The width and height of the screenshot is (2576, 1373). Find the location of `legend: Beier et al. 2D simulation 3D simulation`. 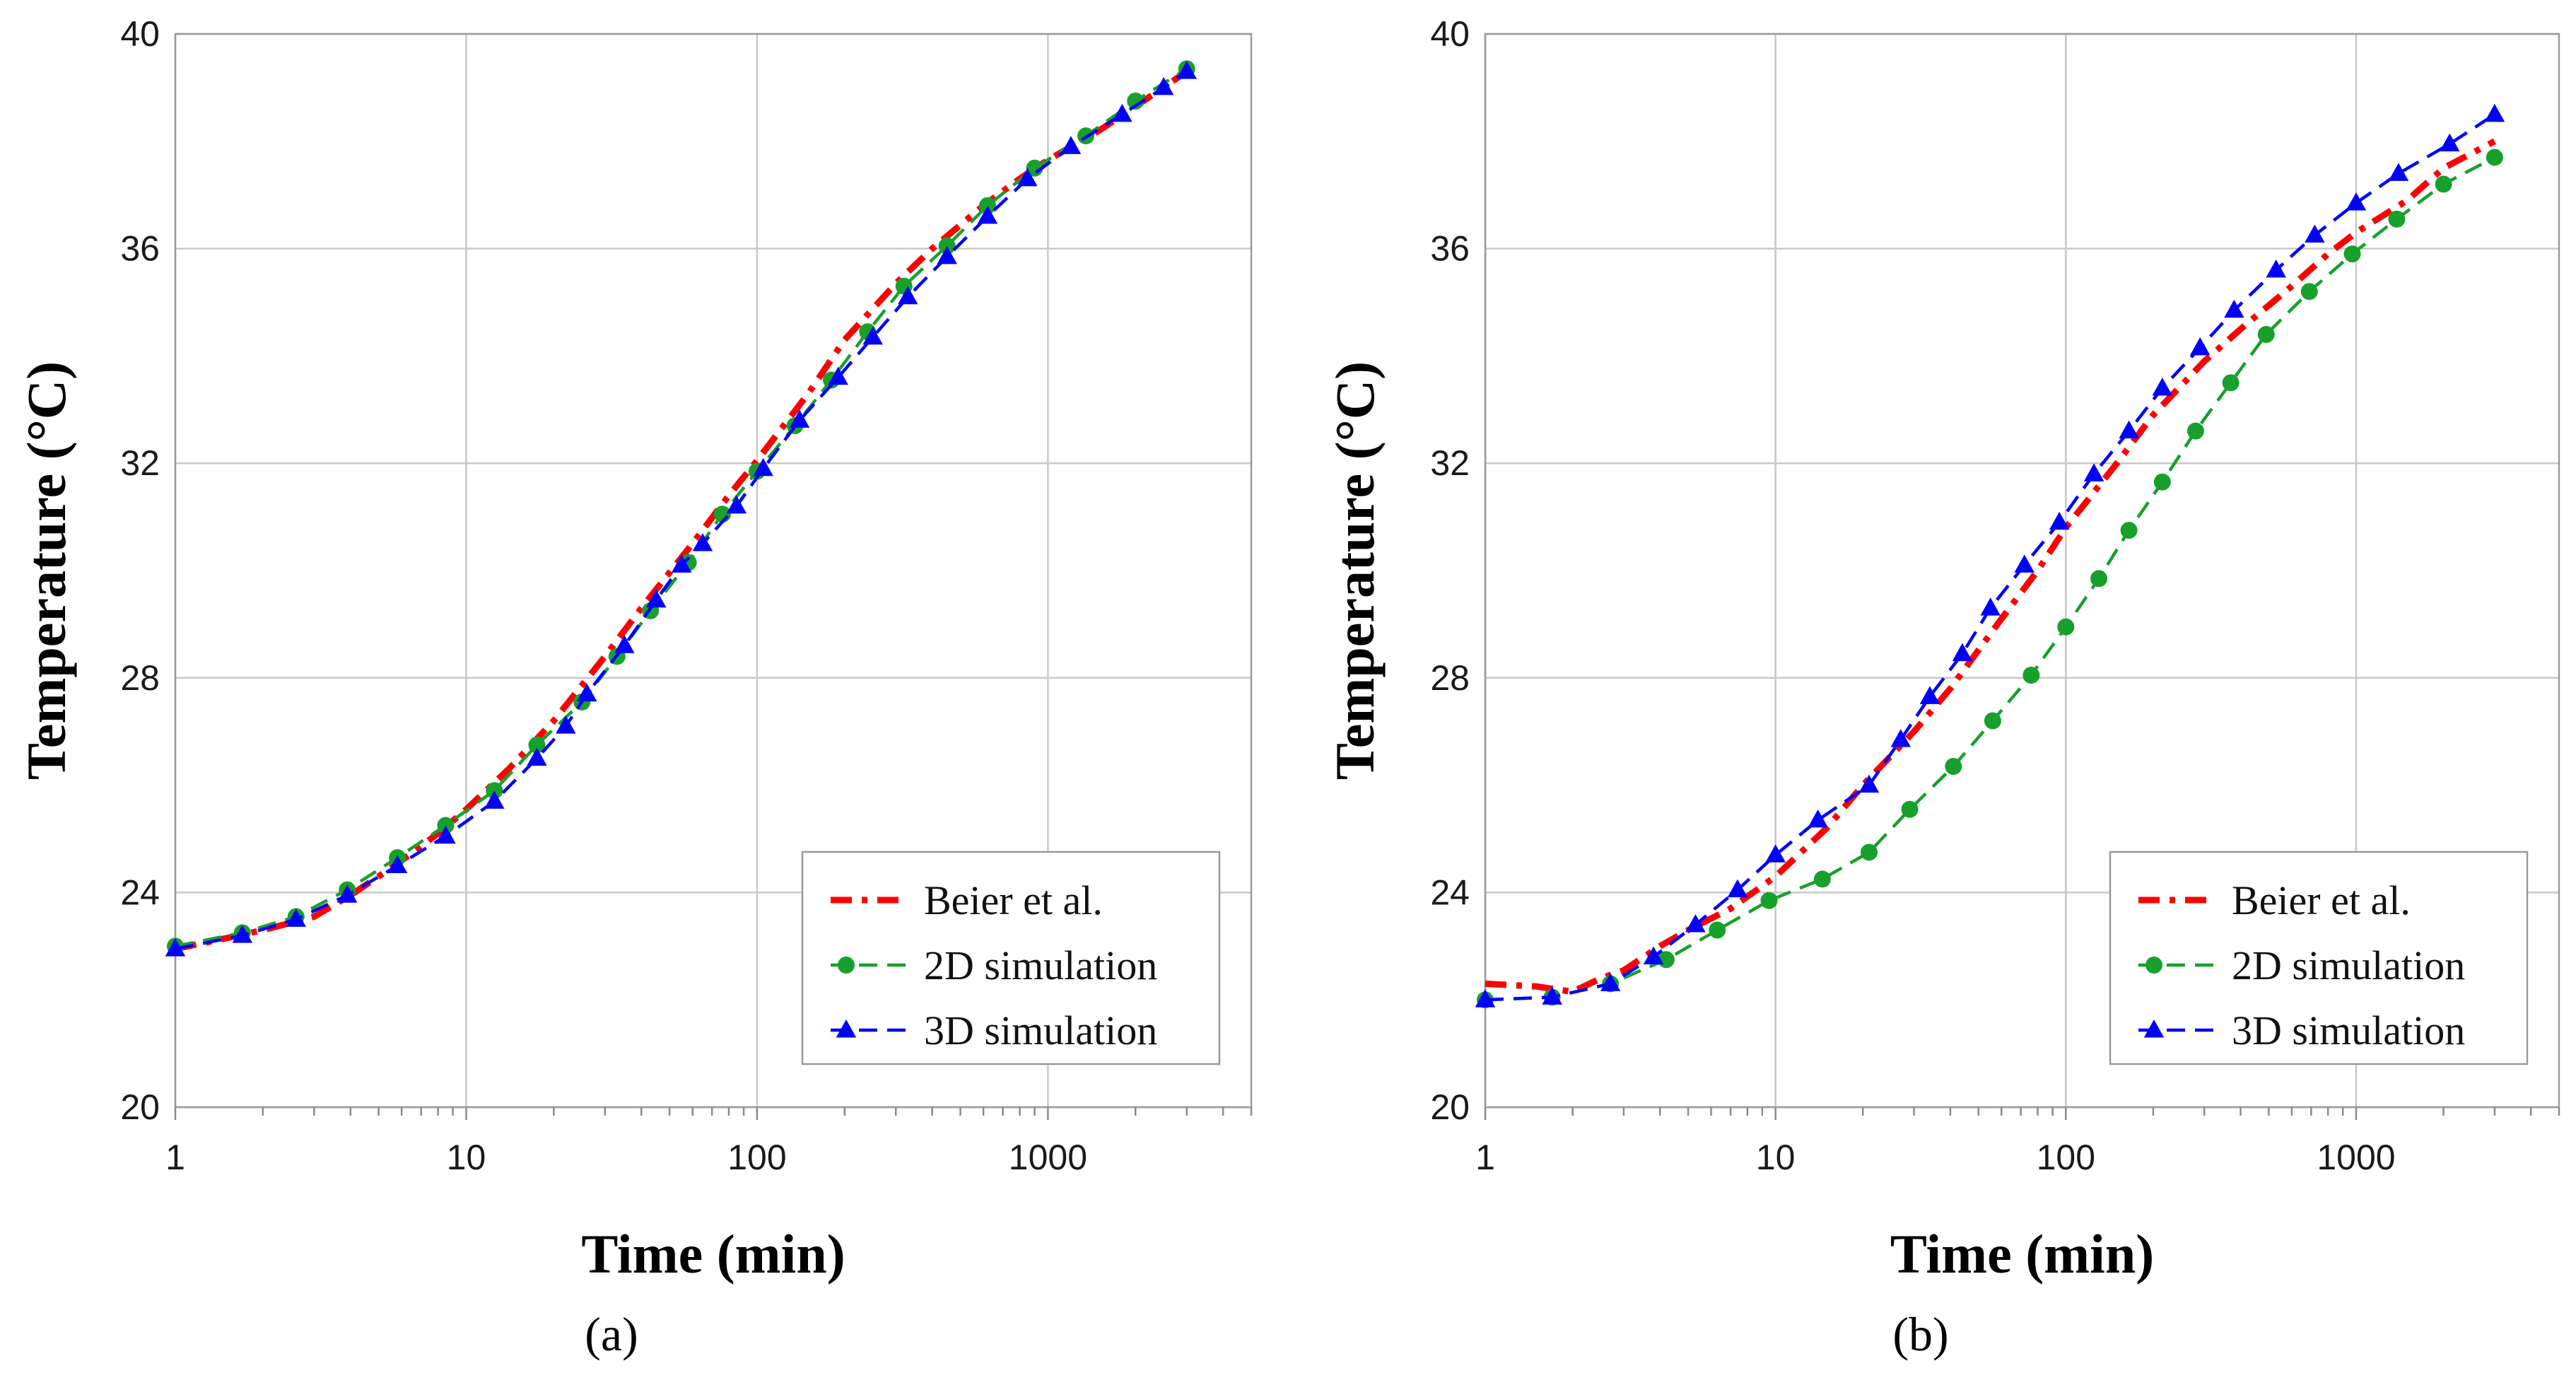

legend: Beier et al. 2D simulation 3D simulation is located at coordinates (2319, 958).